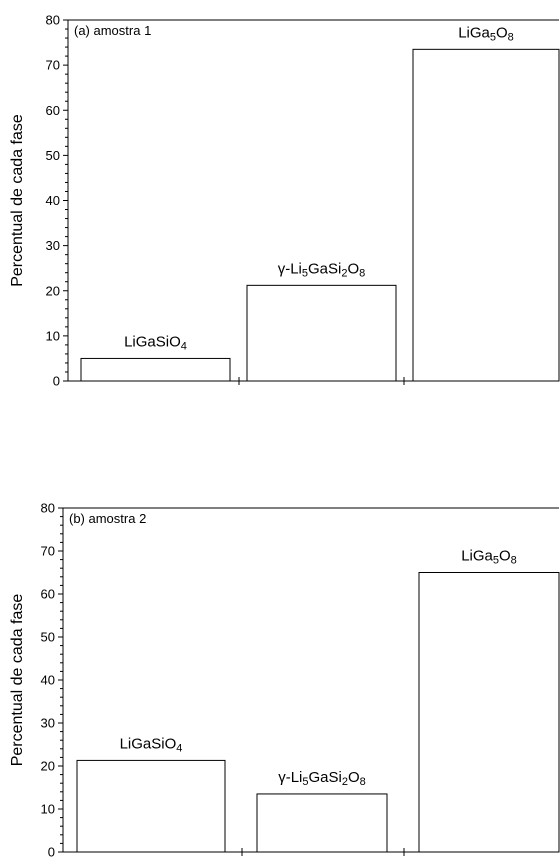 This screenshot has height=859, width=560. I want to click on panel-label: (b) amostra 2, so click(107, 518).